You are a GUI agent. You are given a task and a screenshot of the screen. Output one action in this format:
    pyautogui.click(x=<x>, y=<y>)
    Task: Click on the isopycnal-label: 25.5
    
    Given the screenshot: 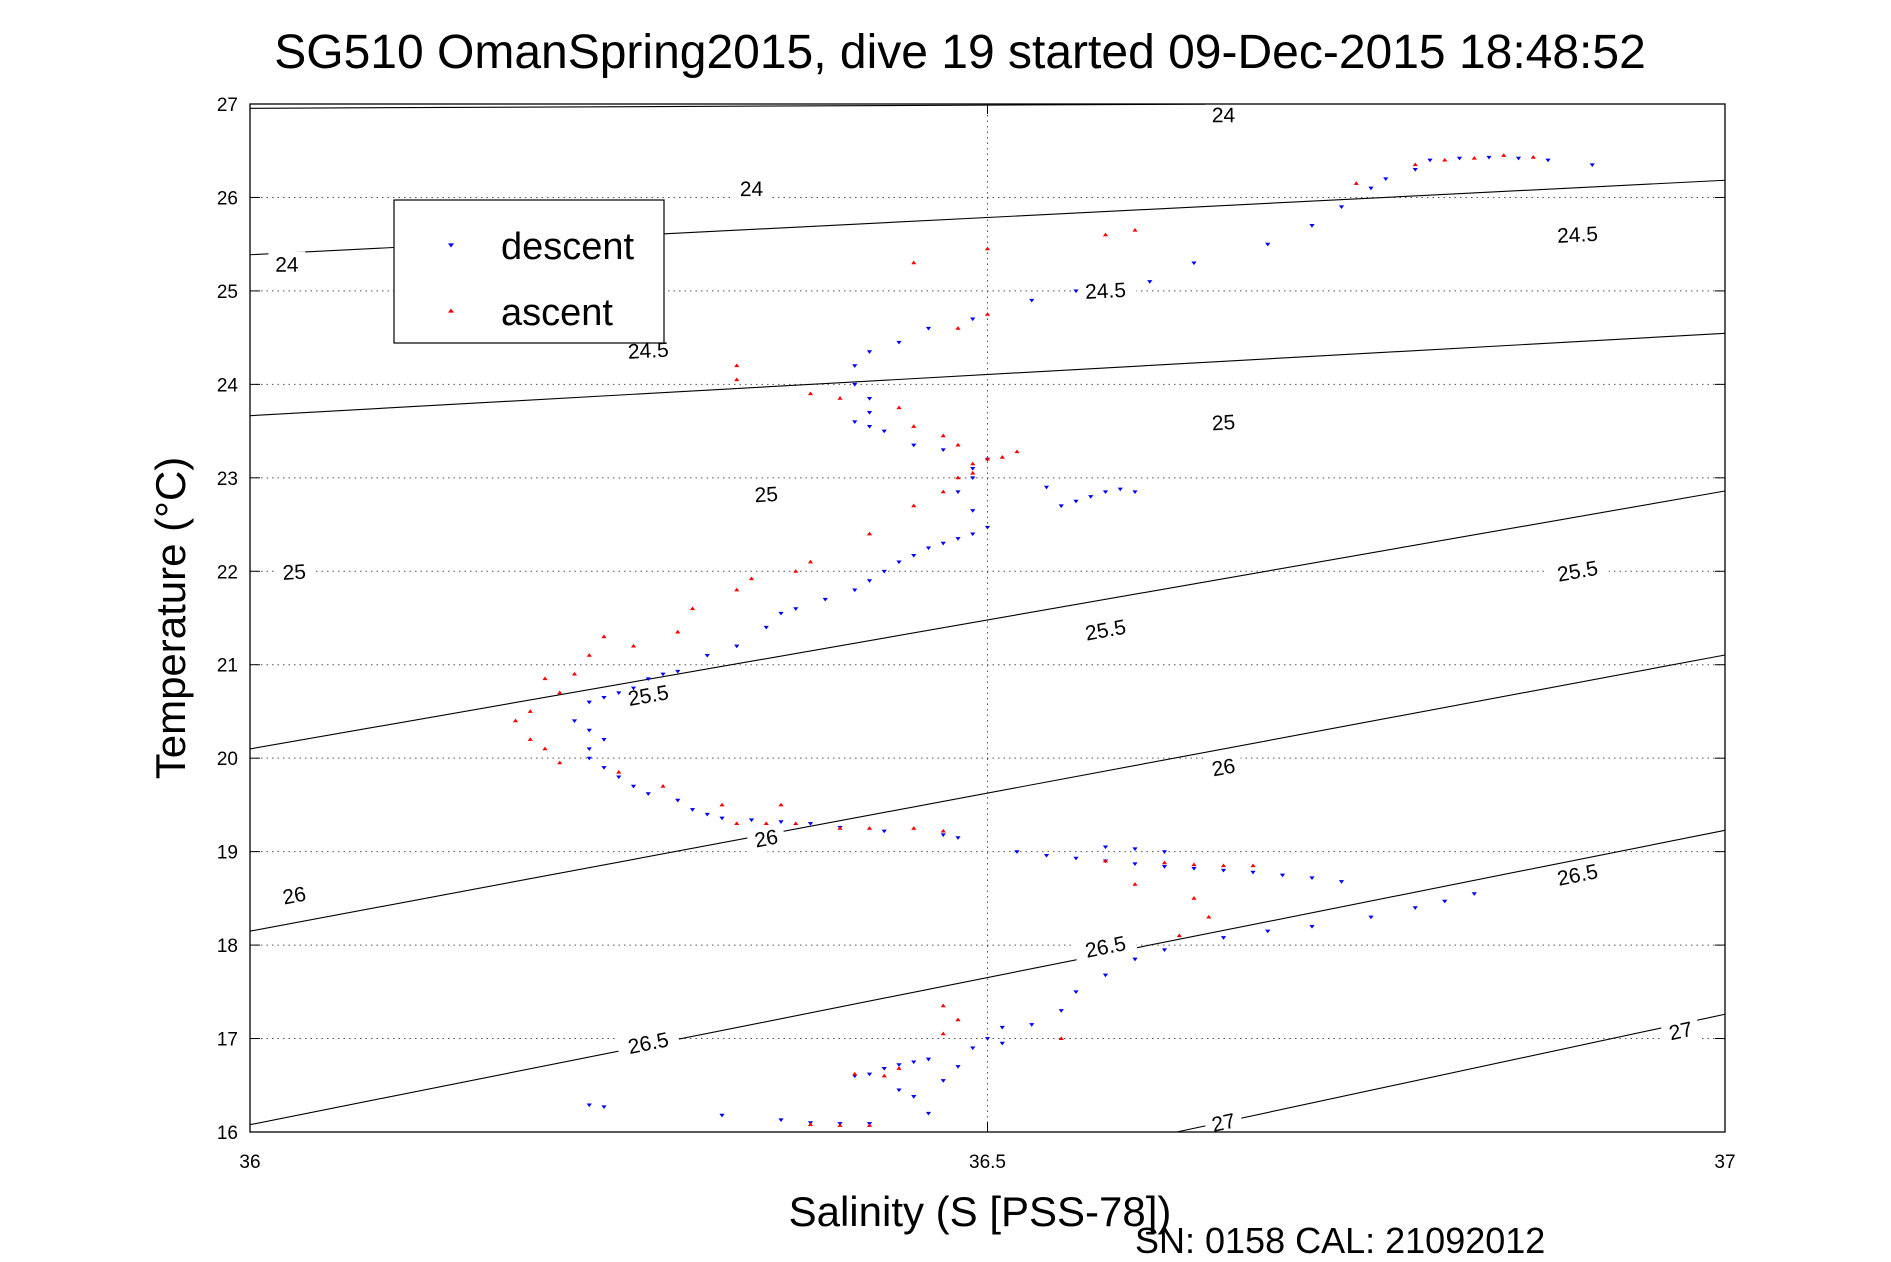 What is the action you would take?
    pyautogui.click(x=1105, y=630)
    